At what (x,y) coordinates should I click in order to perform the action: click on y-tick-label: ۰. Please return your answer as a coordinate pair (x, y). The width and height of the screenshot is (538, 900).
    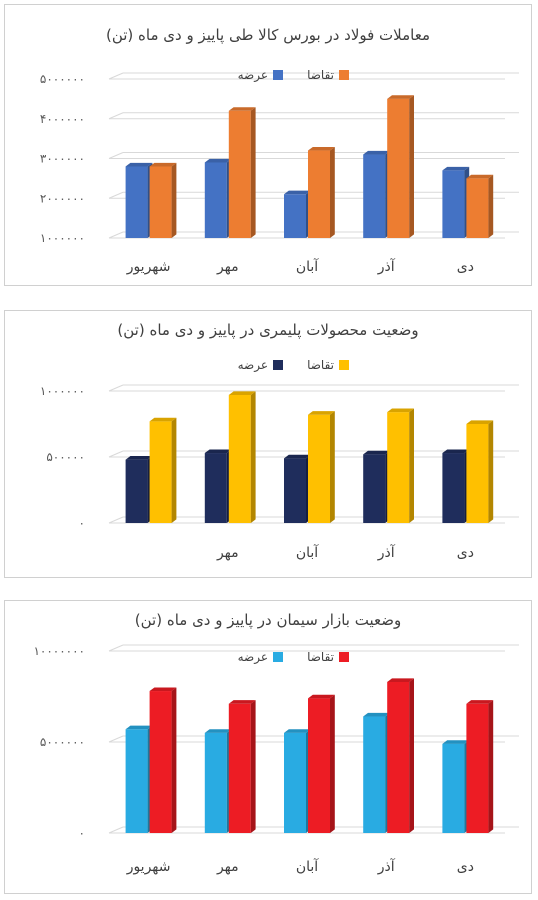
    Looking at the image, I should click on (82, 523).